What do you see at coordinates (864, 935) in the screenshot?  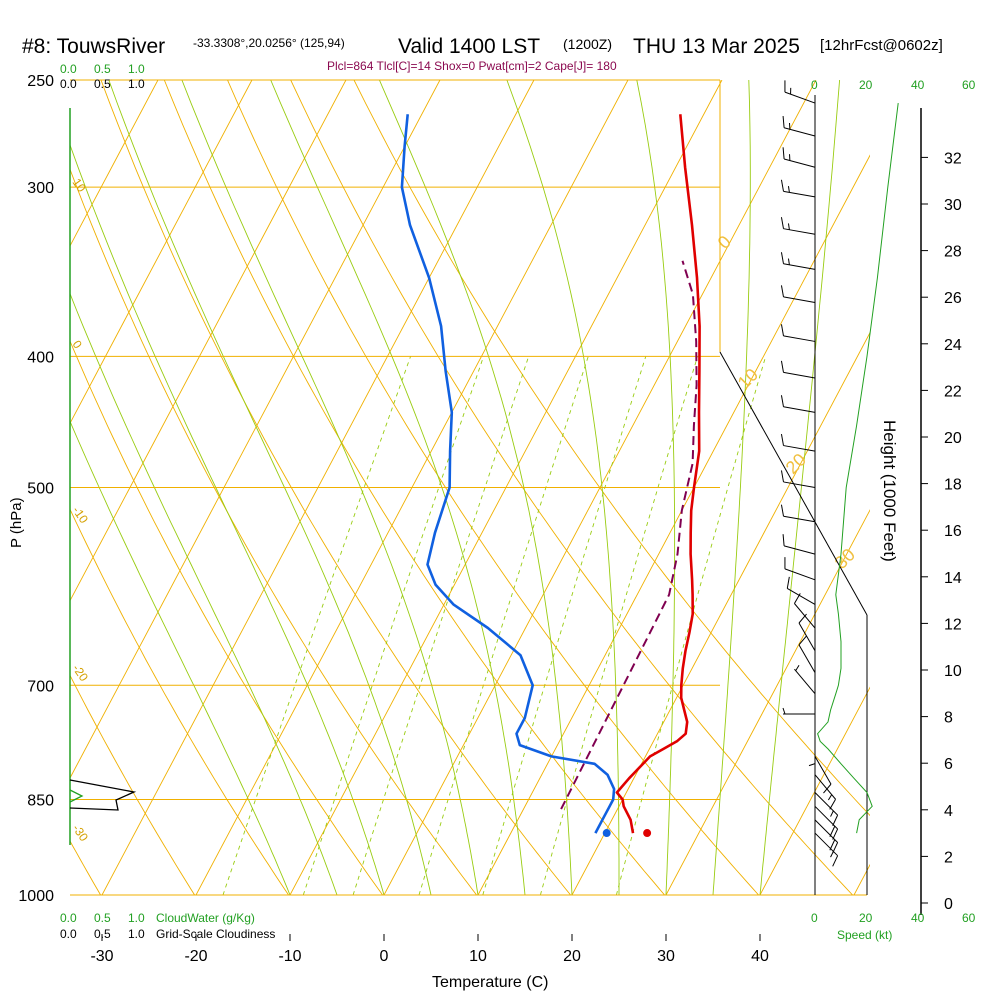 I see `speed-label: Speed (kt)` at bounding box center [864, 935].